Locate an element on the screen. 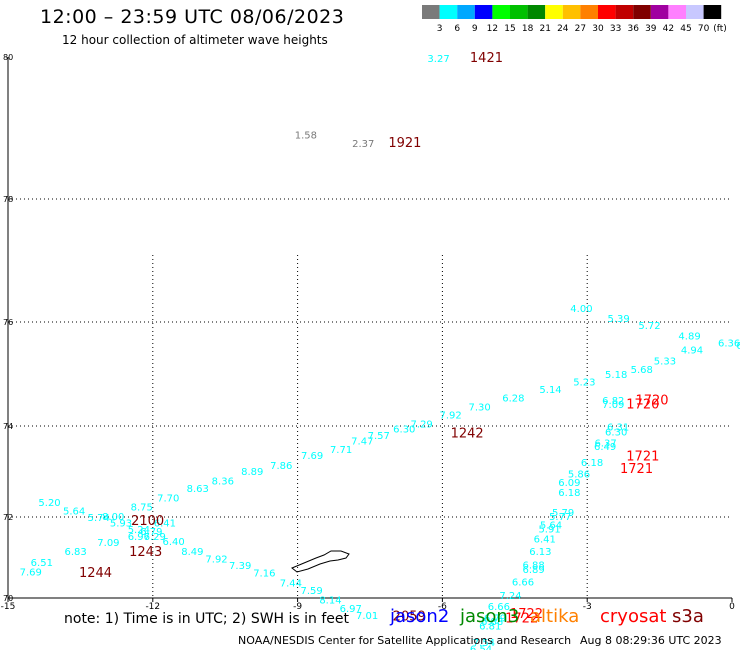 This screenshot has height=650, width=740. legend-cryosat: cryosat is located at coordinates (633, 616).